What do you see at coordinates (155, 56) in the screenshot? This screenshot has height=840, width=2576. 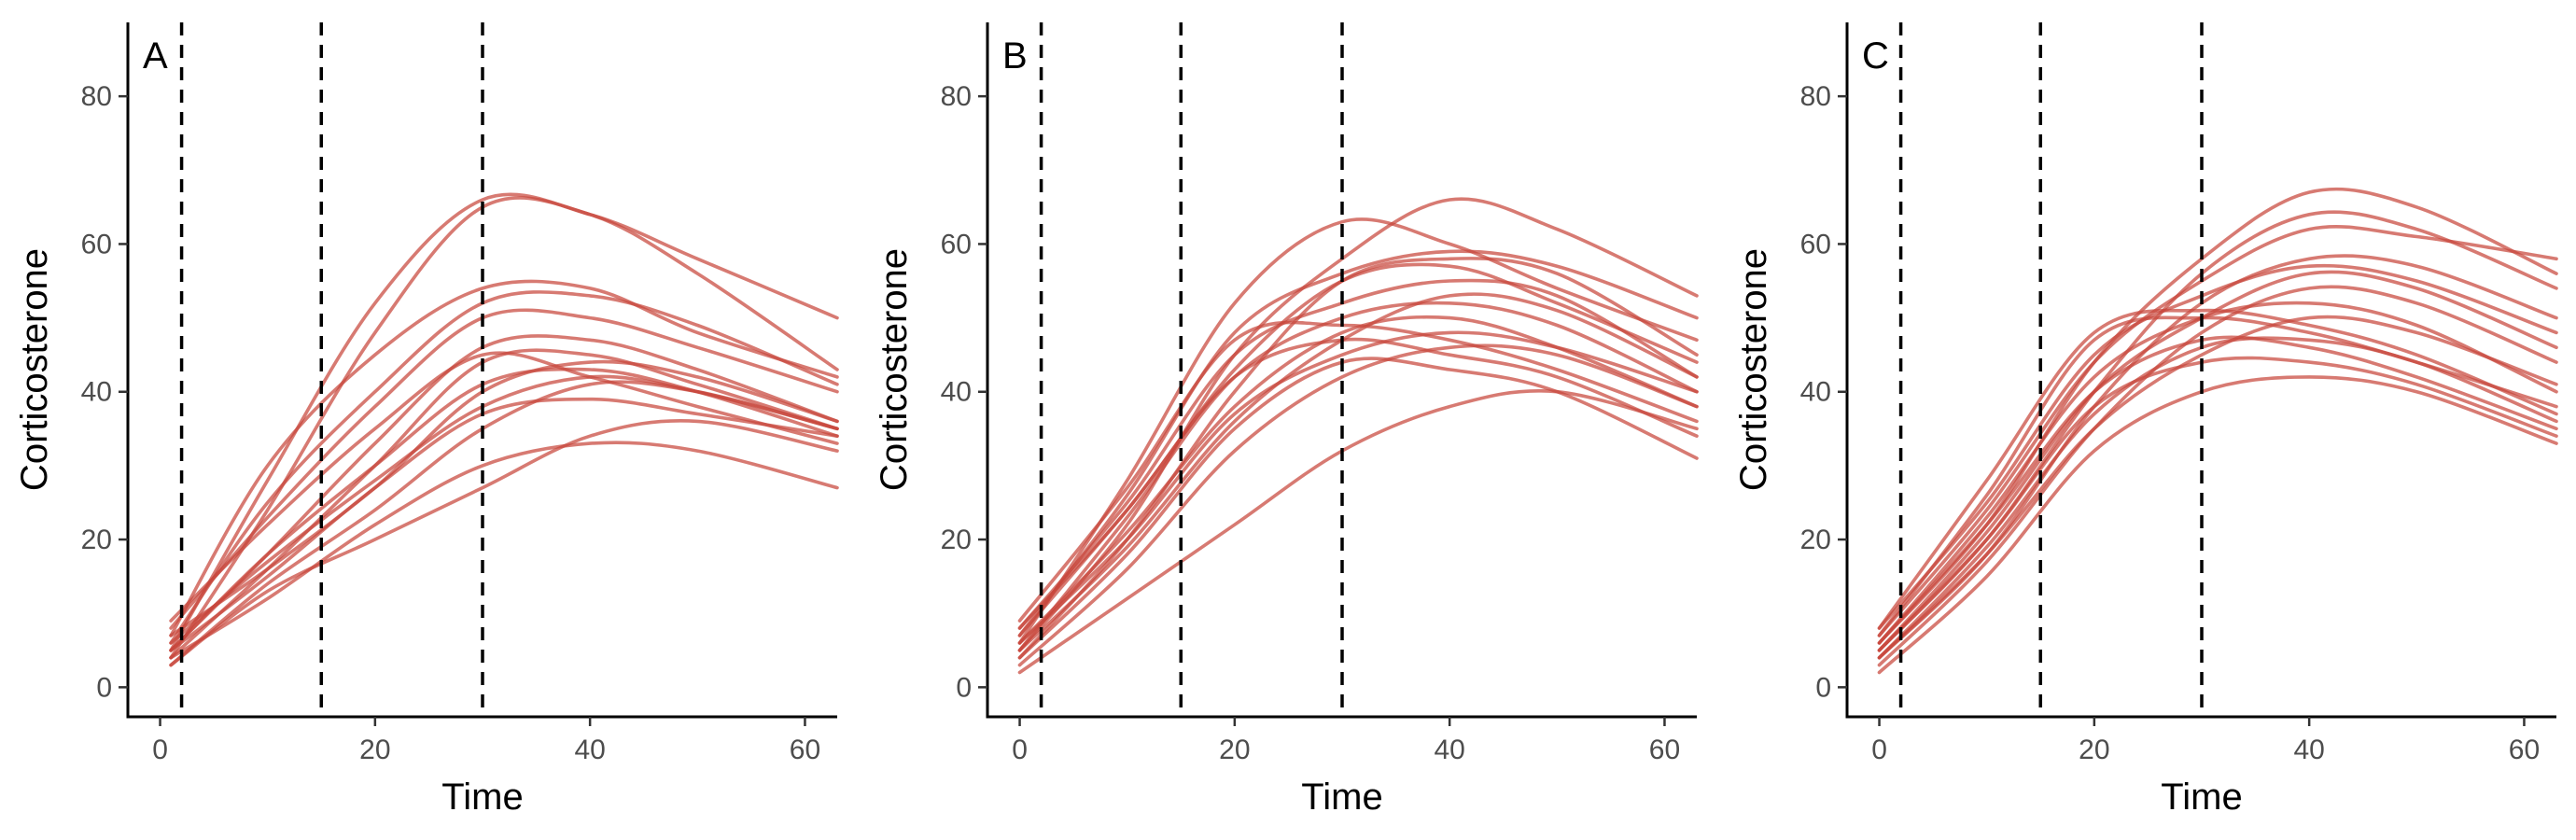 I see `panel-label: A` at bounding box center [155, 56].